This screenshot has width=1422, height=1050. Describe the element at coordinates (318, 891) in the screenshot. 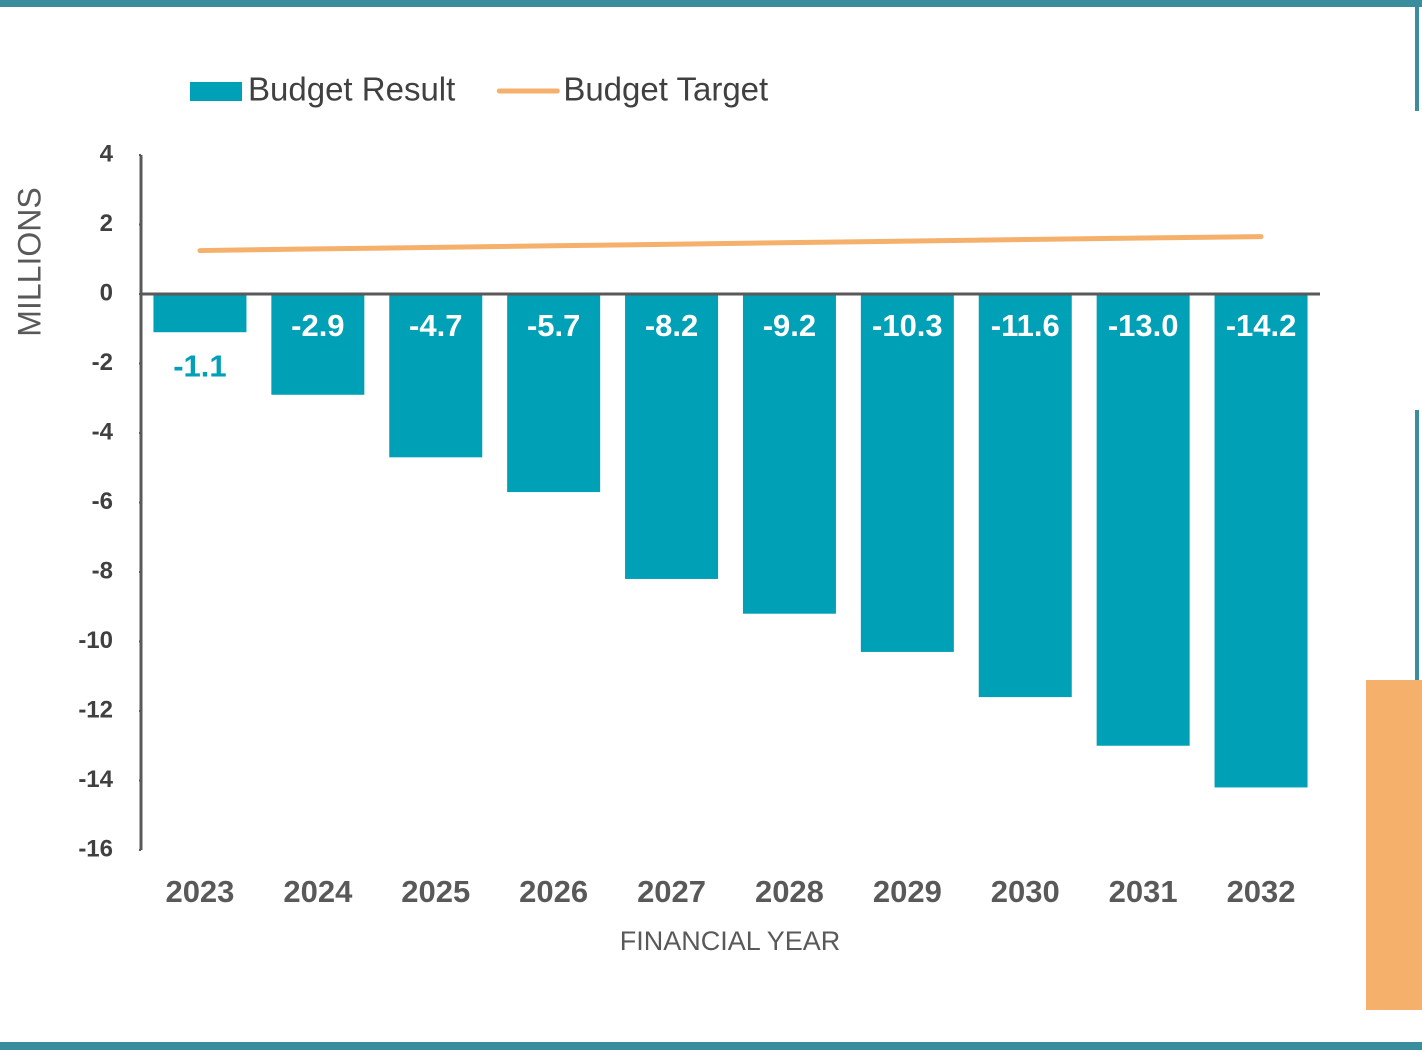

I see `x-tick-label: 2024` at that location.